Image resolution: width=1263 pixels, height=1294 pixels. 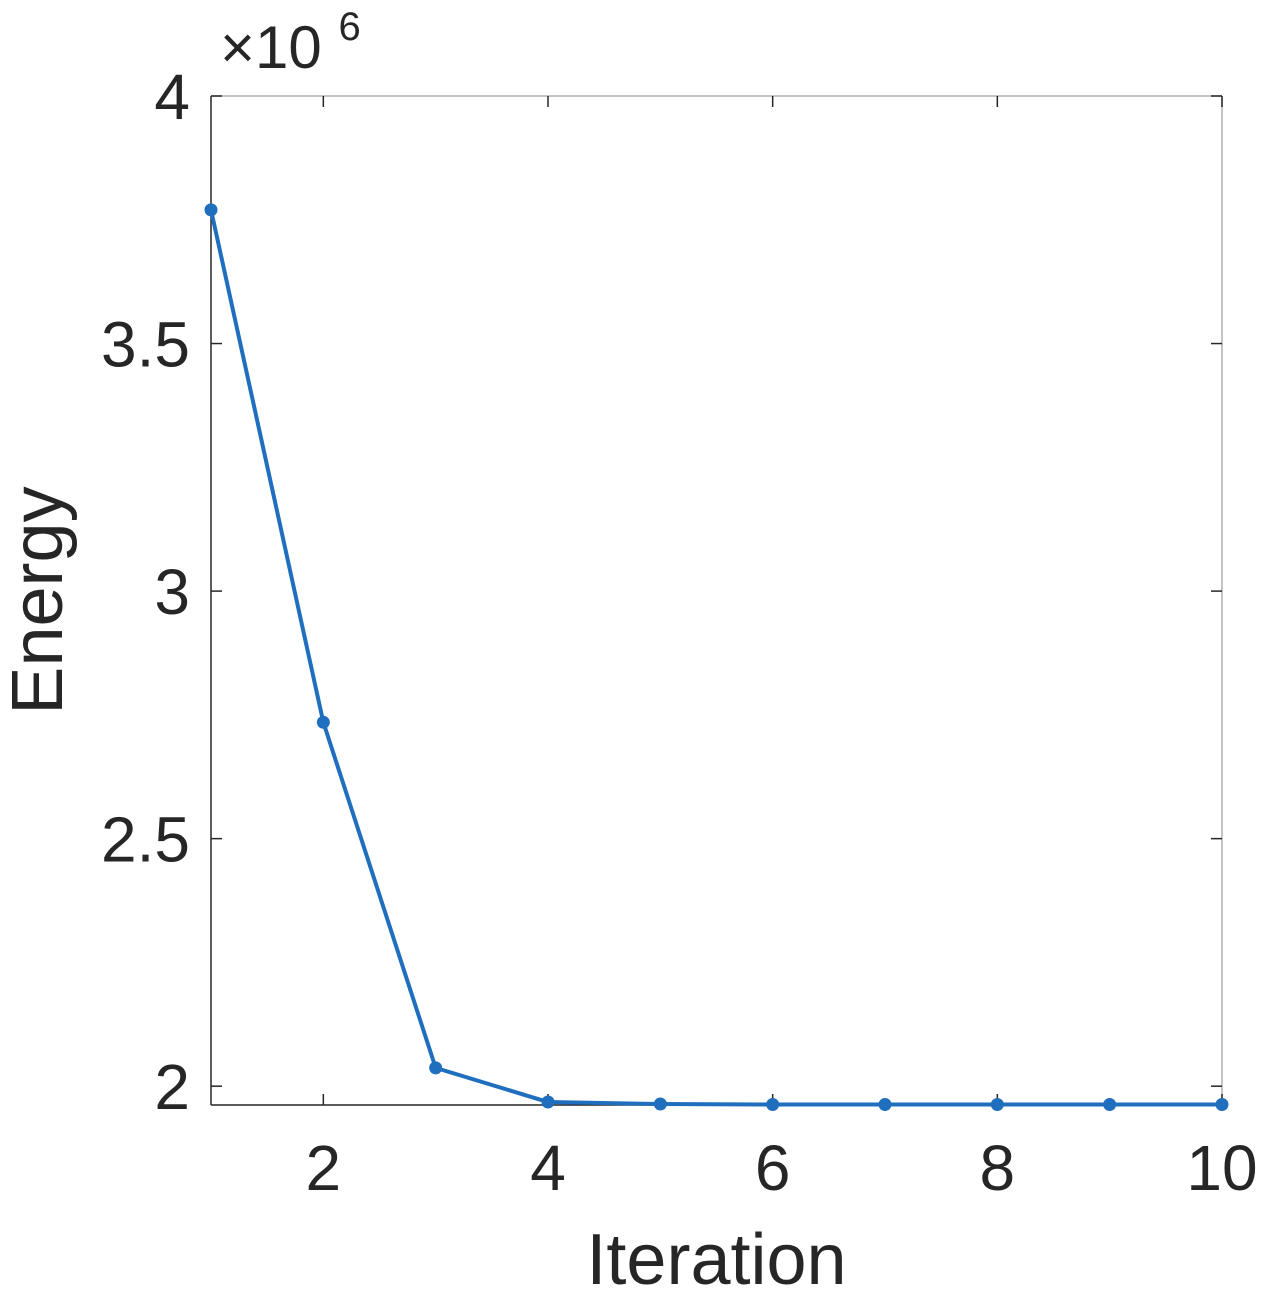 I want to click on y-tick-label: 4, so click(x=172, y=97).